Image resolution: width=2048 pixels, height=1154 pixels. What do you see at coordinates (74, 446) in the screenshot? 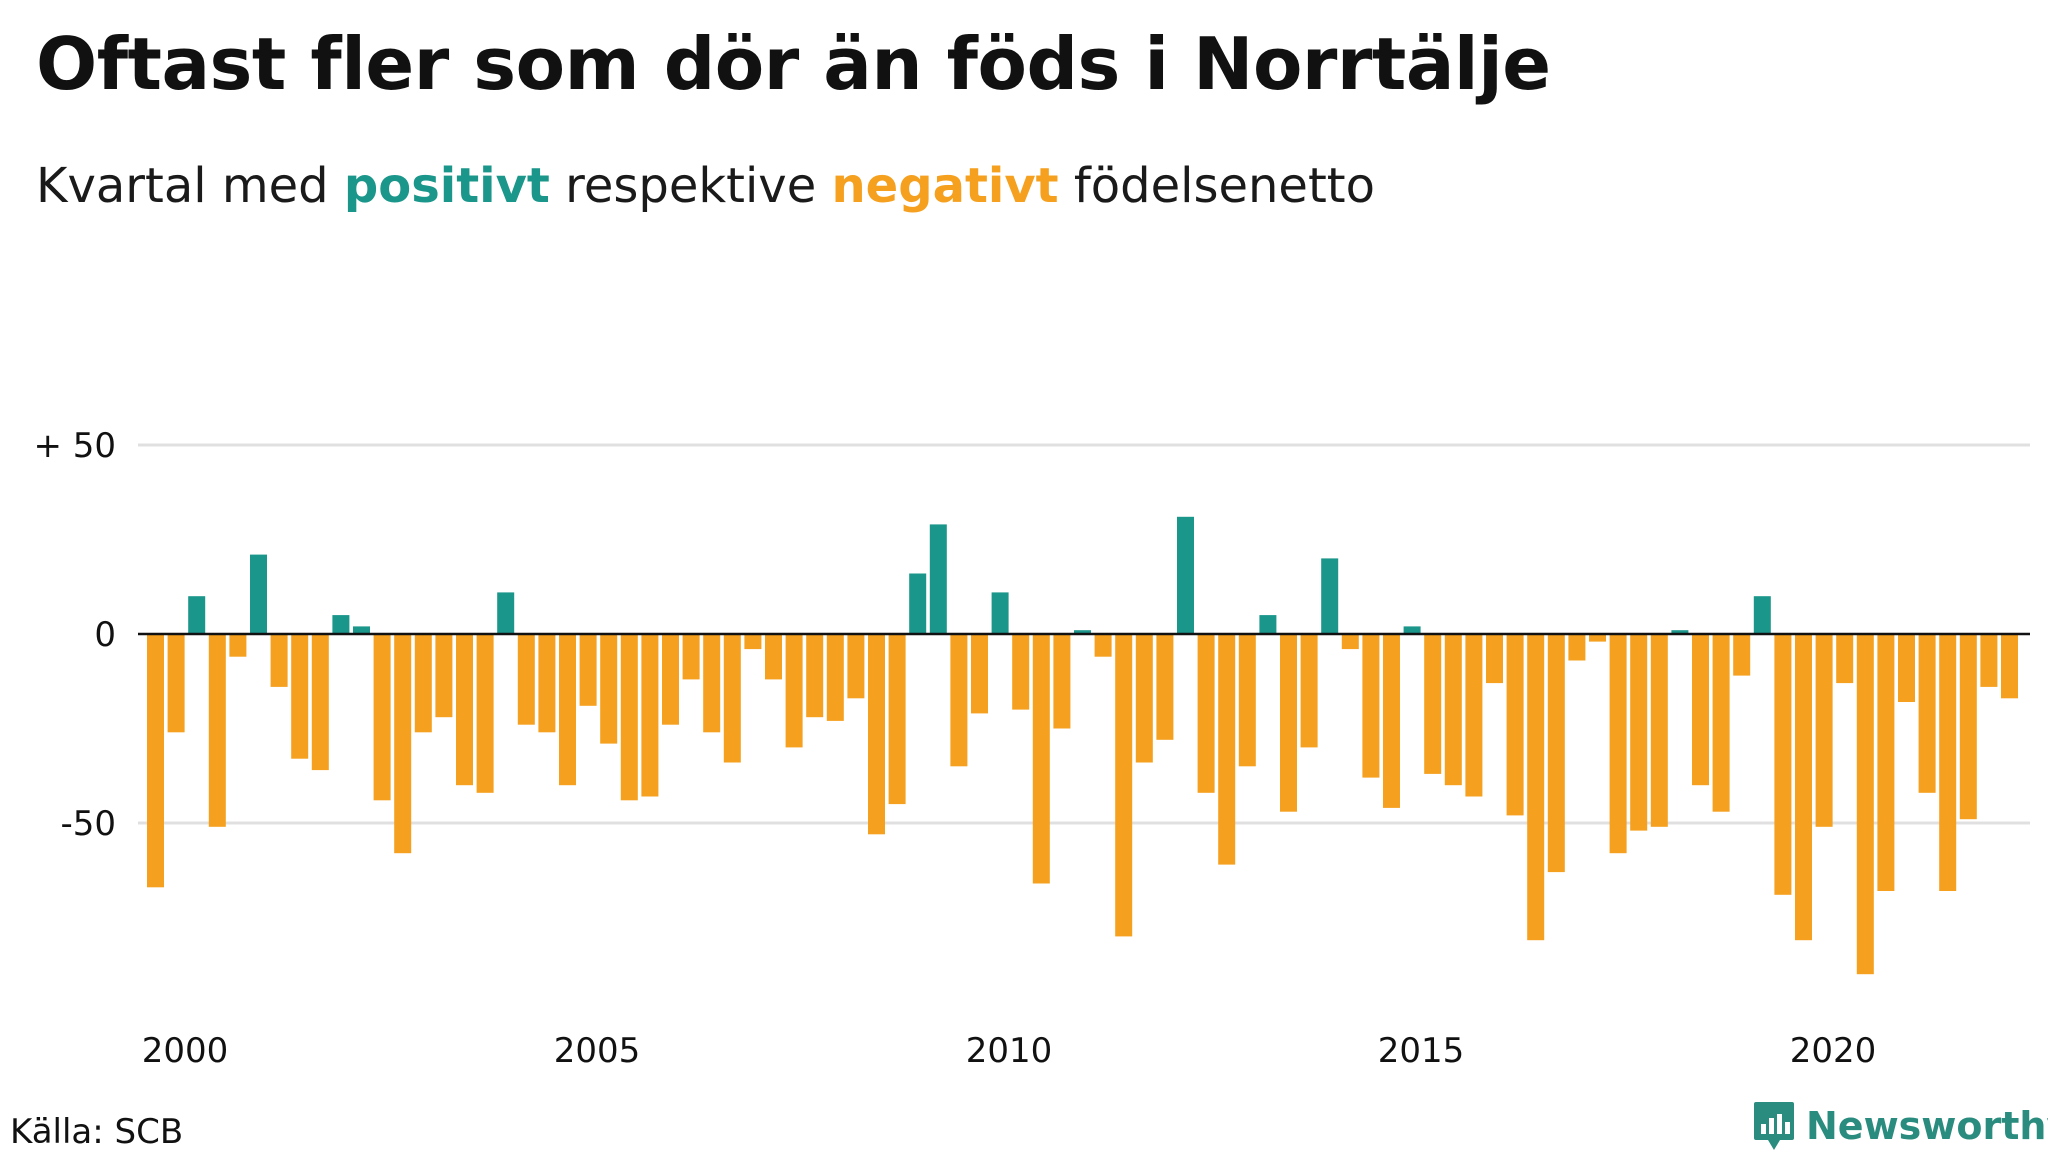
I see `y-tick-label: + 50` at bounding box center [74, 446].